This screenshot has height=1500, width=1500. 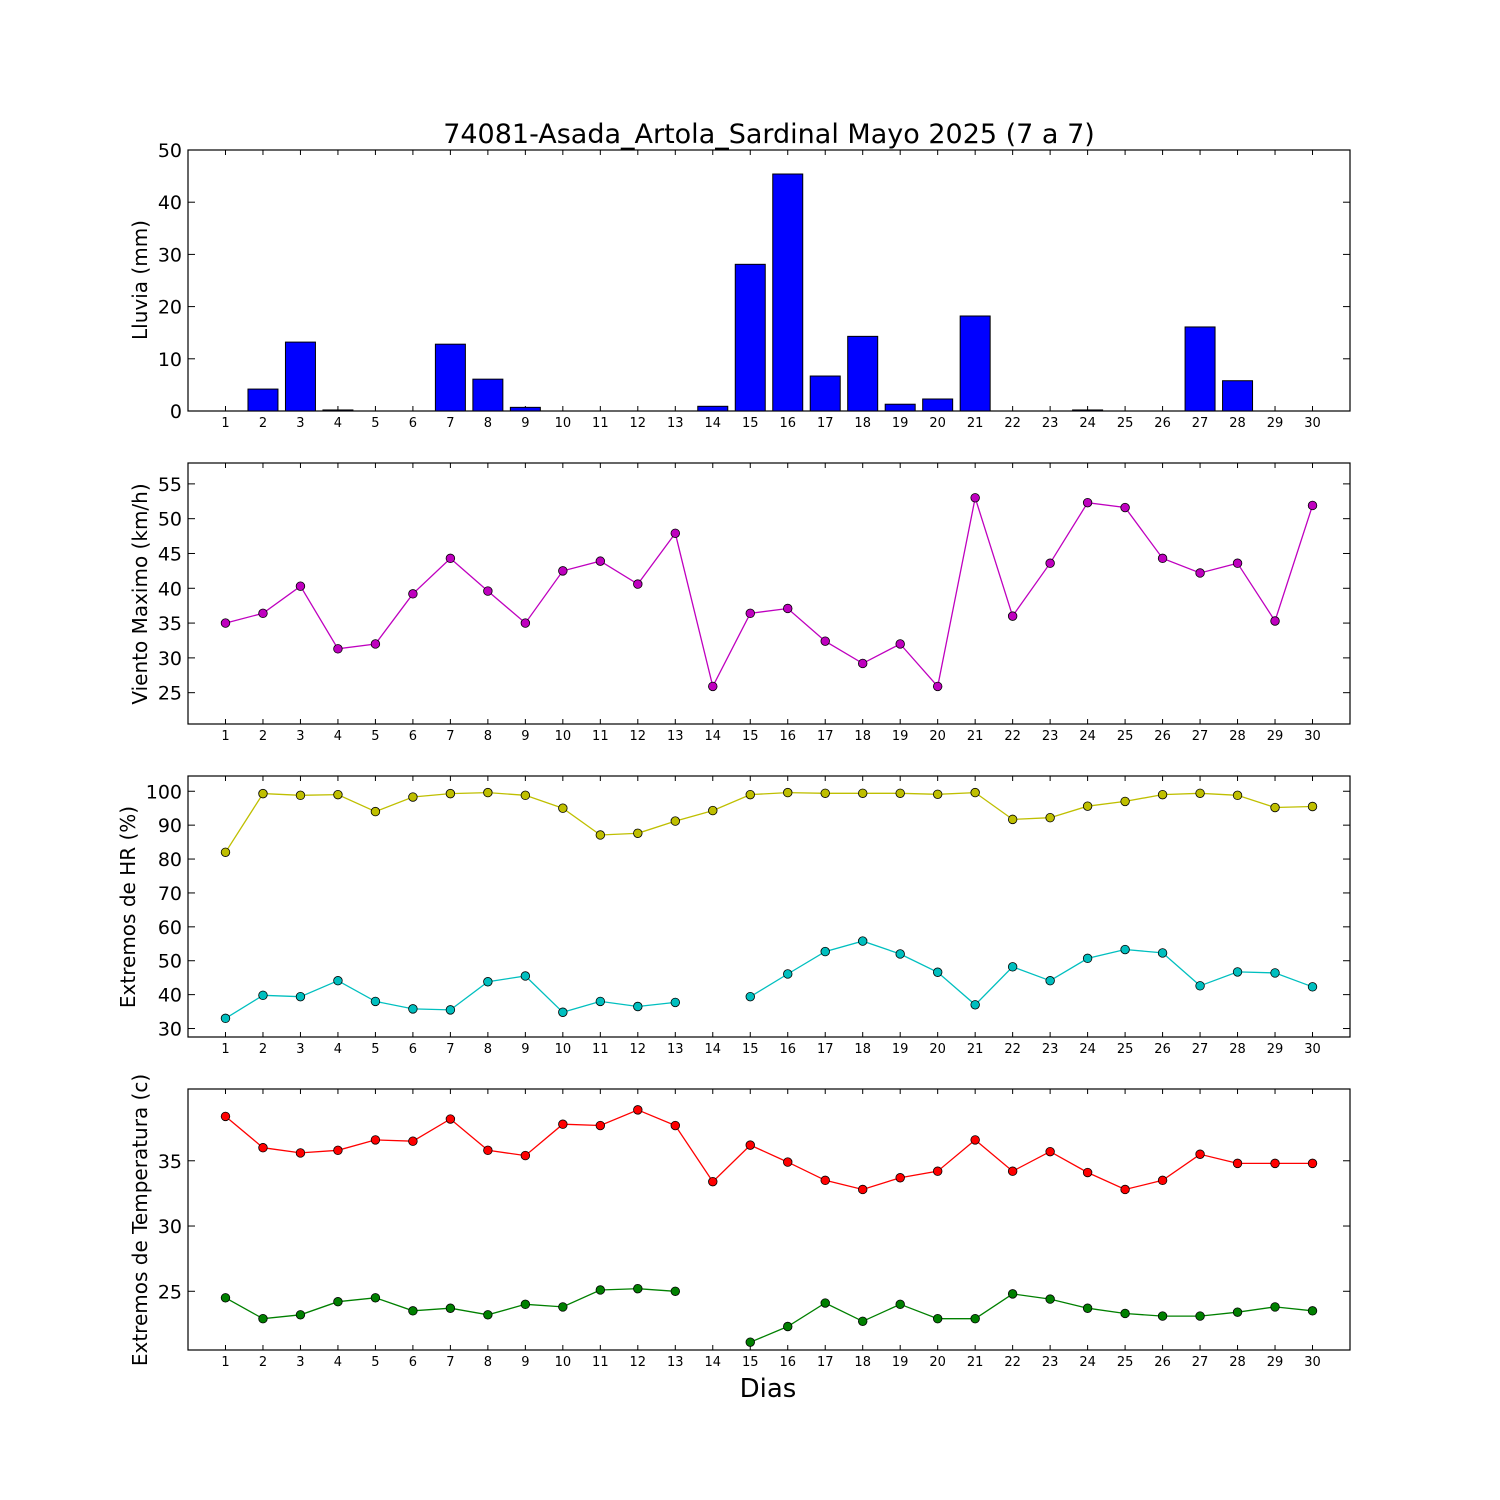 I want to click on rain-ytick-label: 30, so click(x=170, y=255).